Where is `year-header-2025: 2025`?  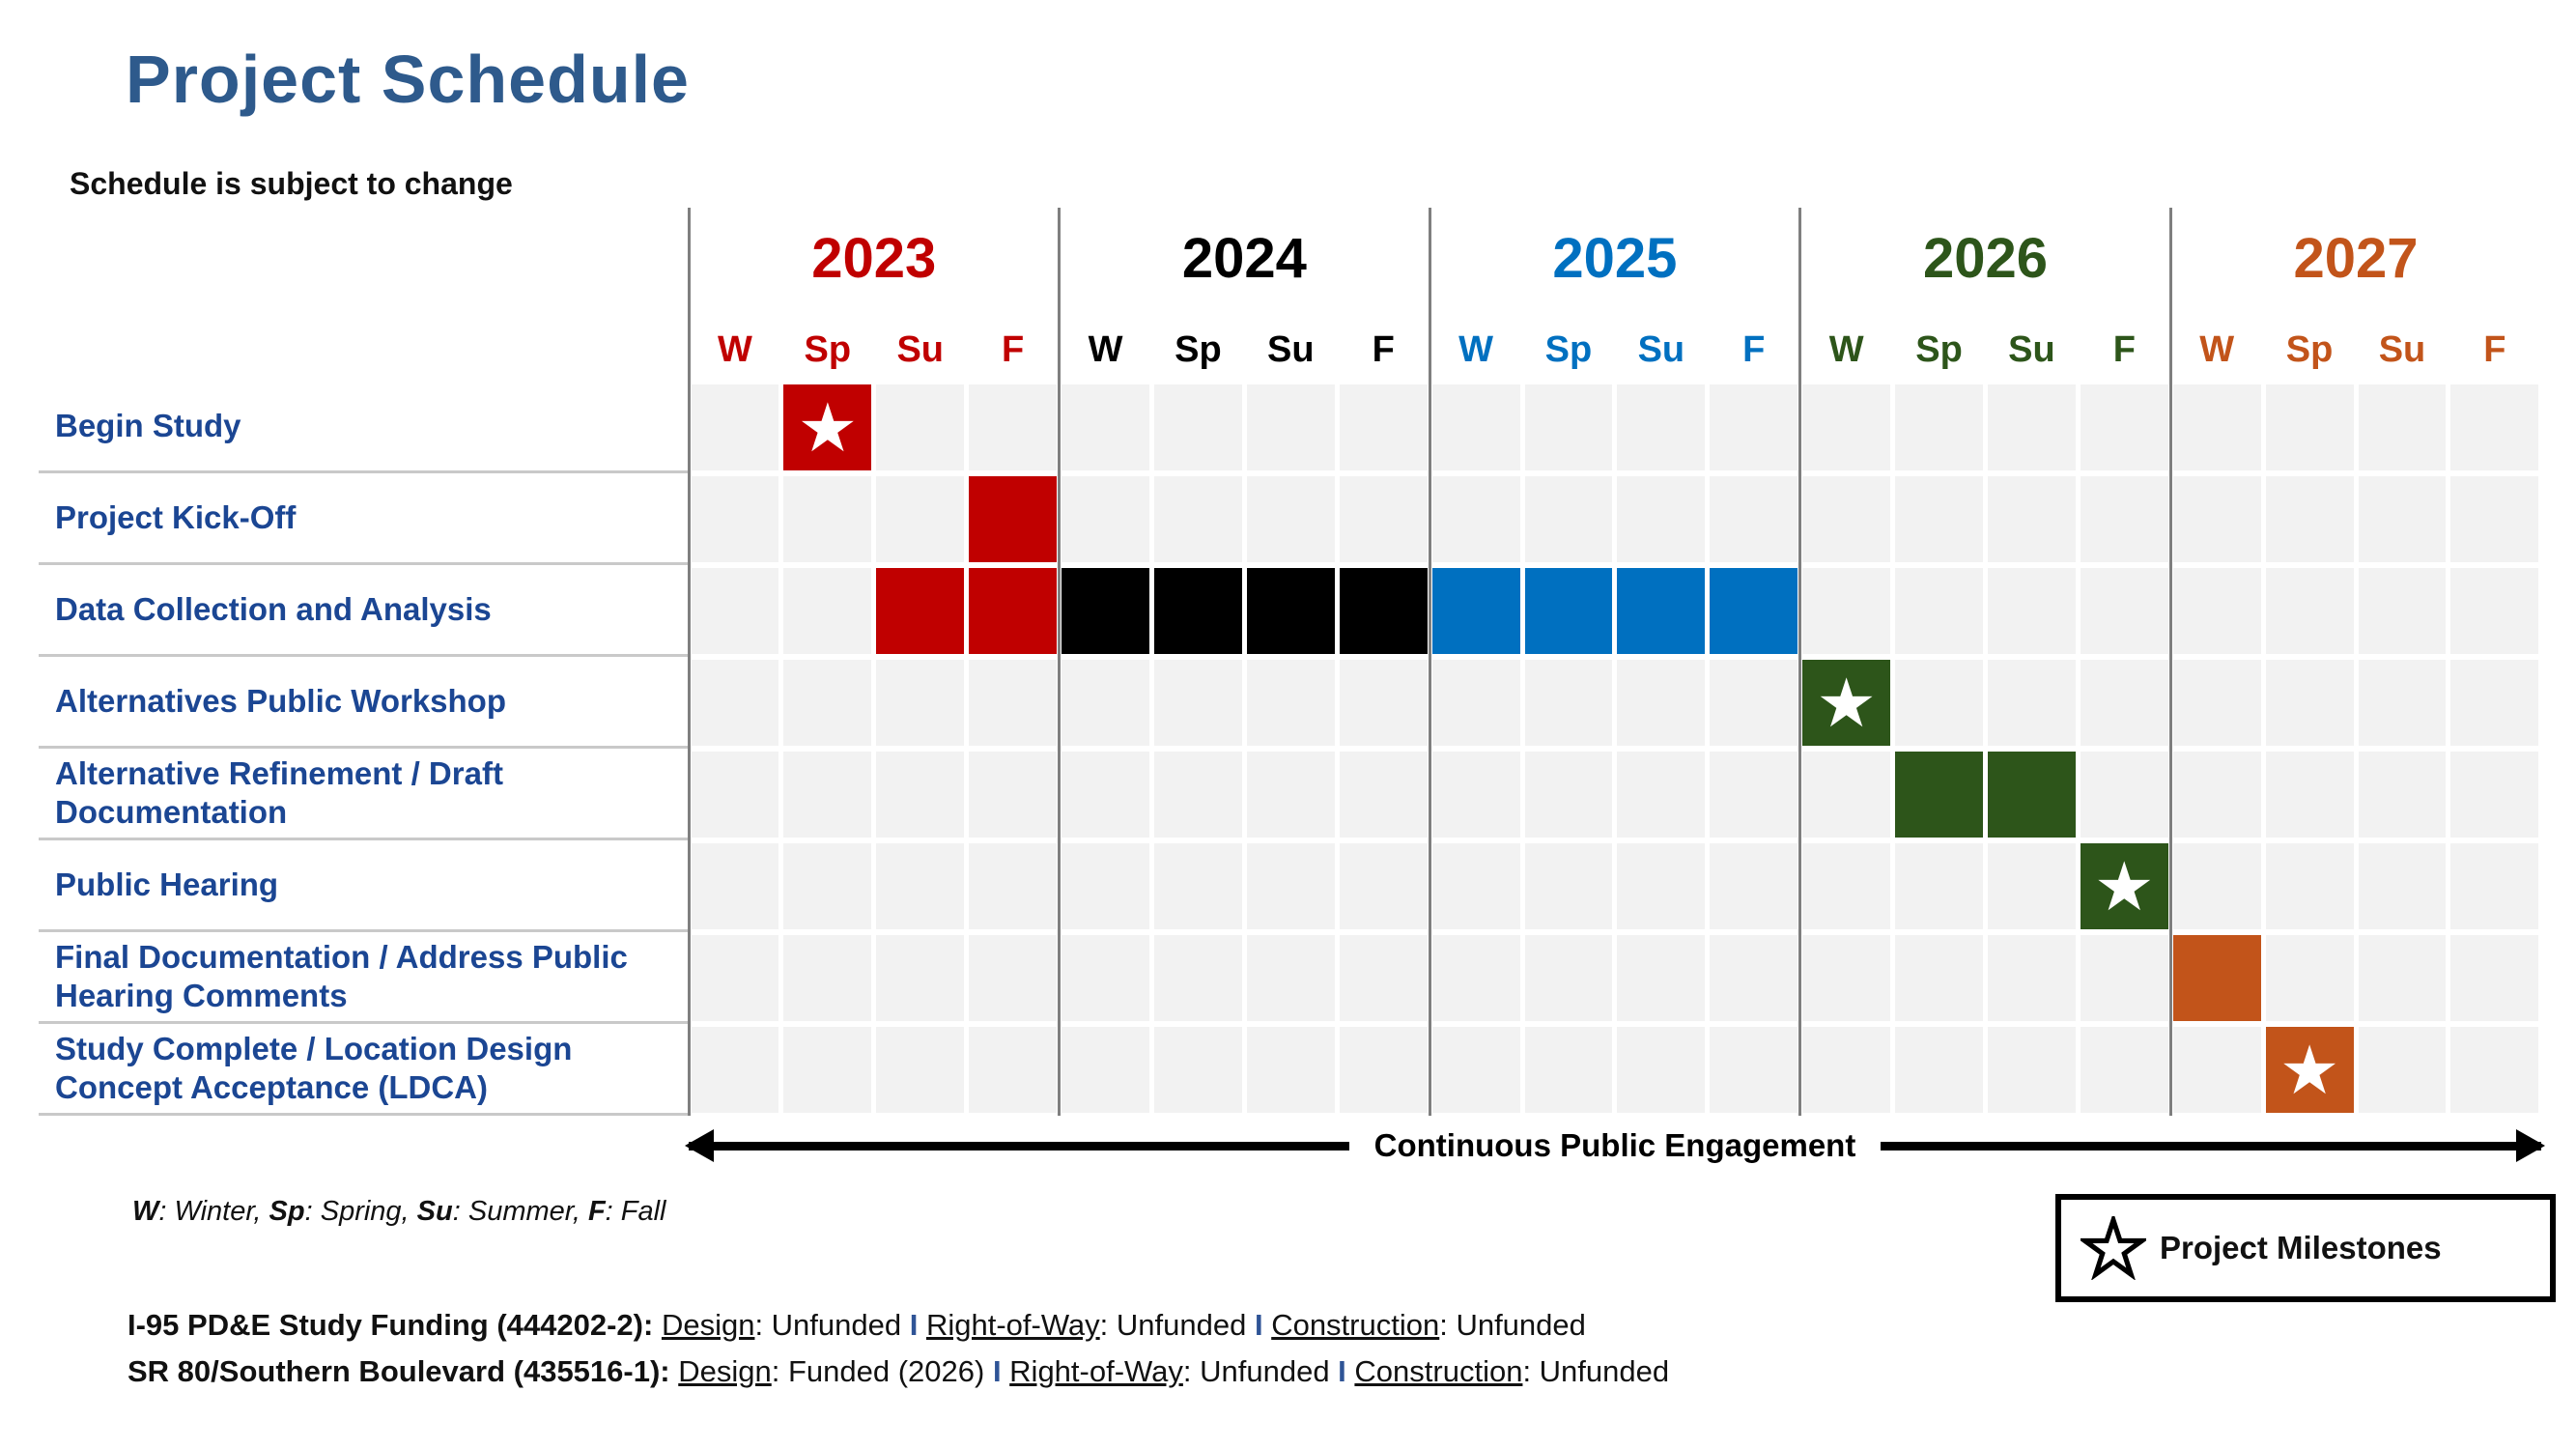
year-header-2025: 2025 is located at coordinates (1615, 258).